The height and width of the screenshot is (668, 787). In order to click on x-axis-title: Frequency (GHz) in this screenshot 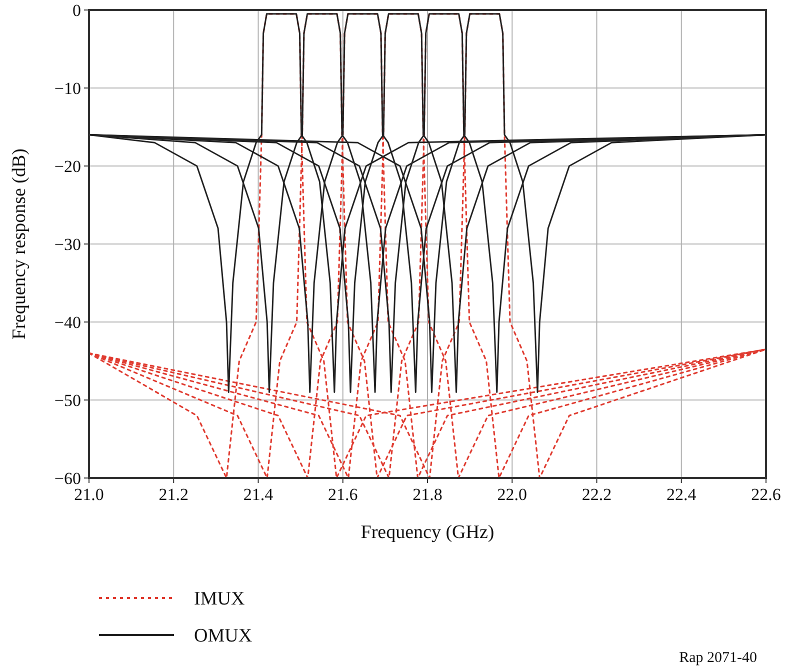, I will do `click(427, 532)`.